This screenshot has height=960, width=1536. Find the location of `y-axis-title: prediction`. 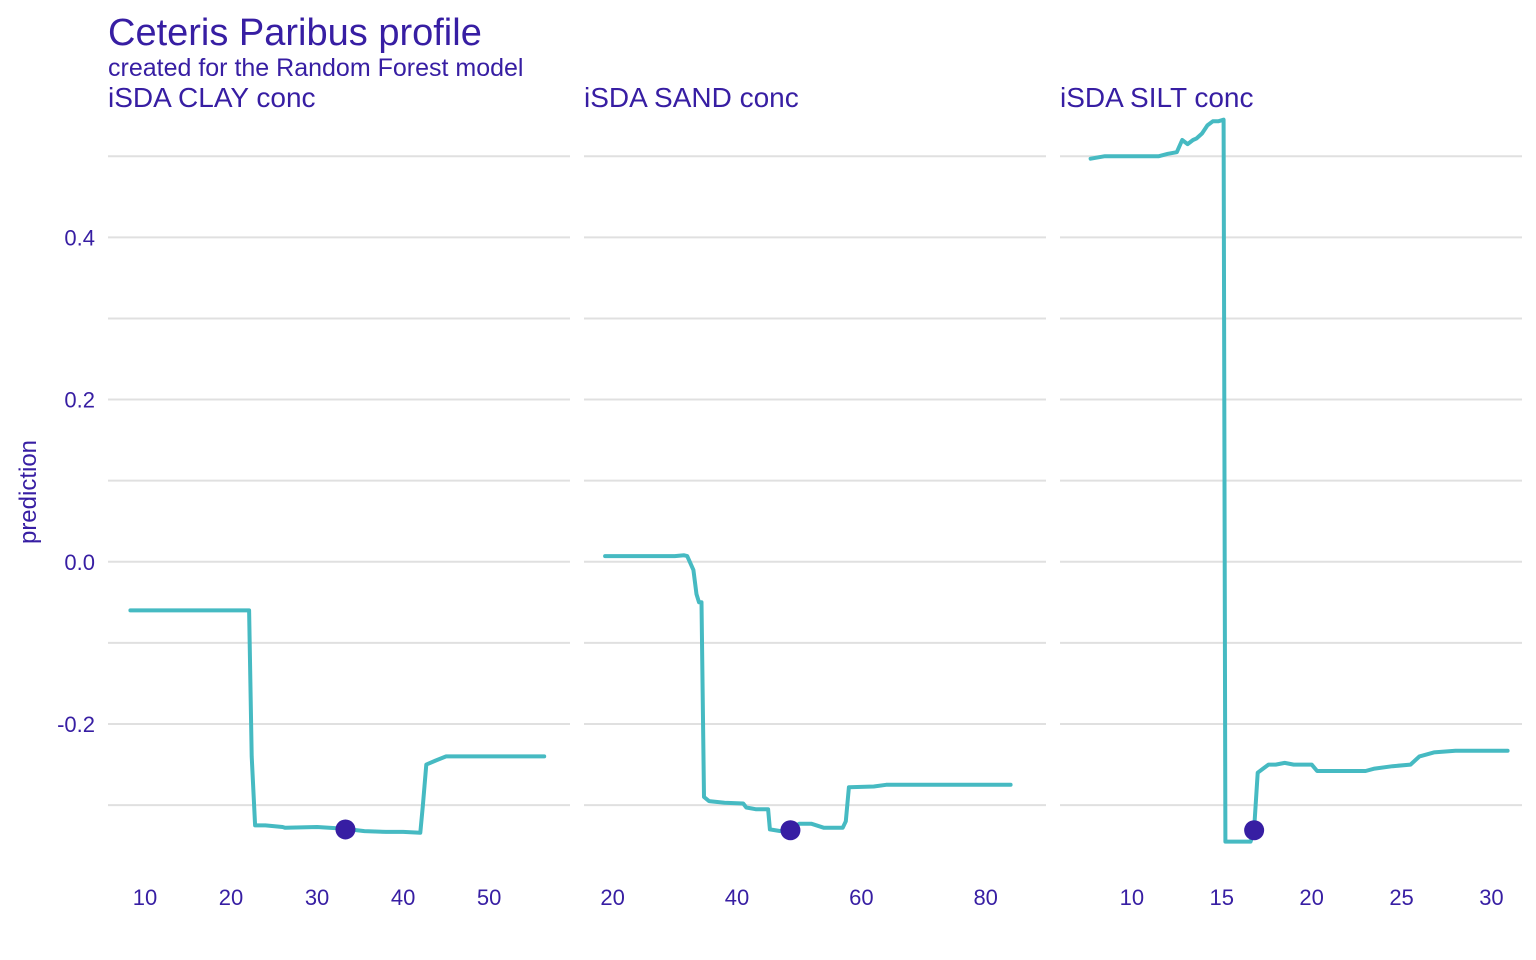

y-axis-title: prediction is located at coordinates (28, 492).